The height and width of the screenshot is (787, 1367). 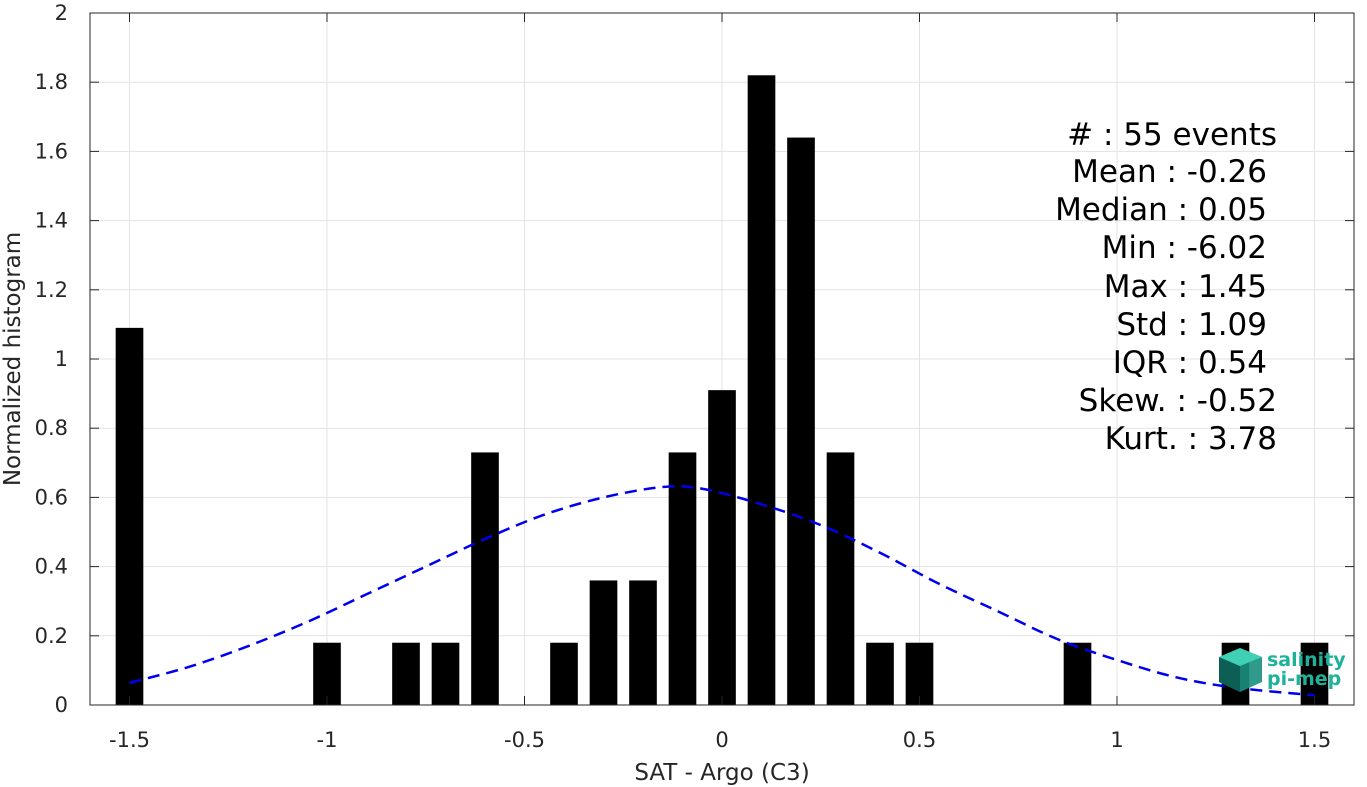 I want to click on y-tick-label: 1.4, so click(x=51, y=221).